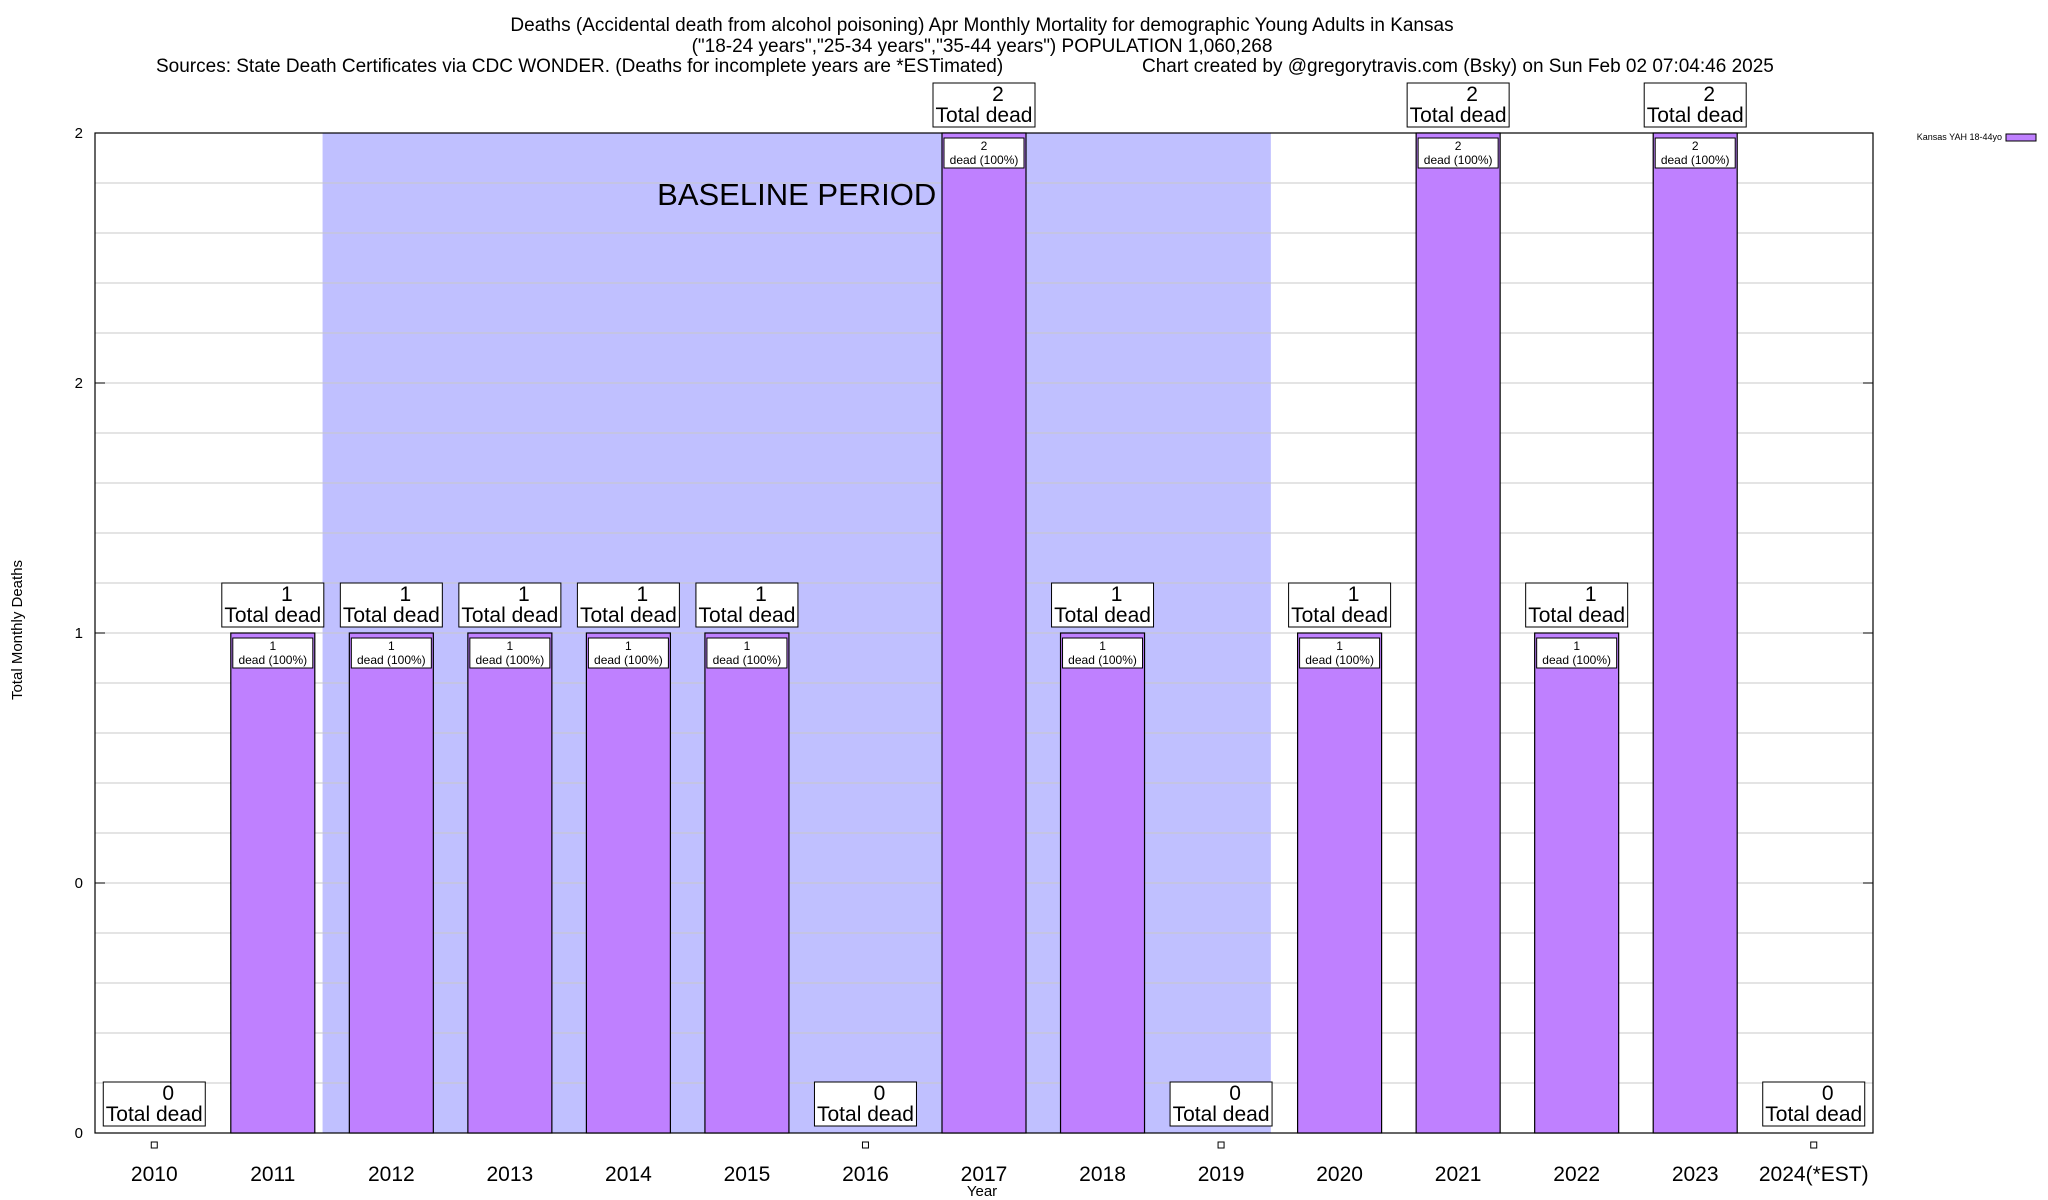  What do you see at coordinates (1221, 1174) in the screenshot?
I see `x-tick-label: 2019` at bounding box center [1221, 1174].